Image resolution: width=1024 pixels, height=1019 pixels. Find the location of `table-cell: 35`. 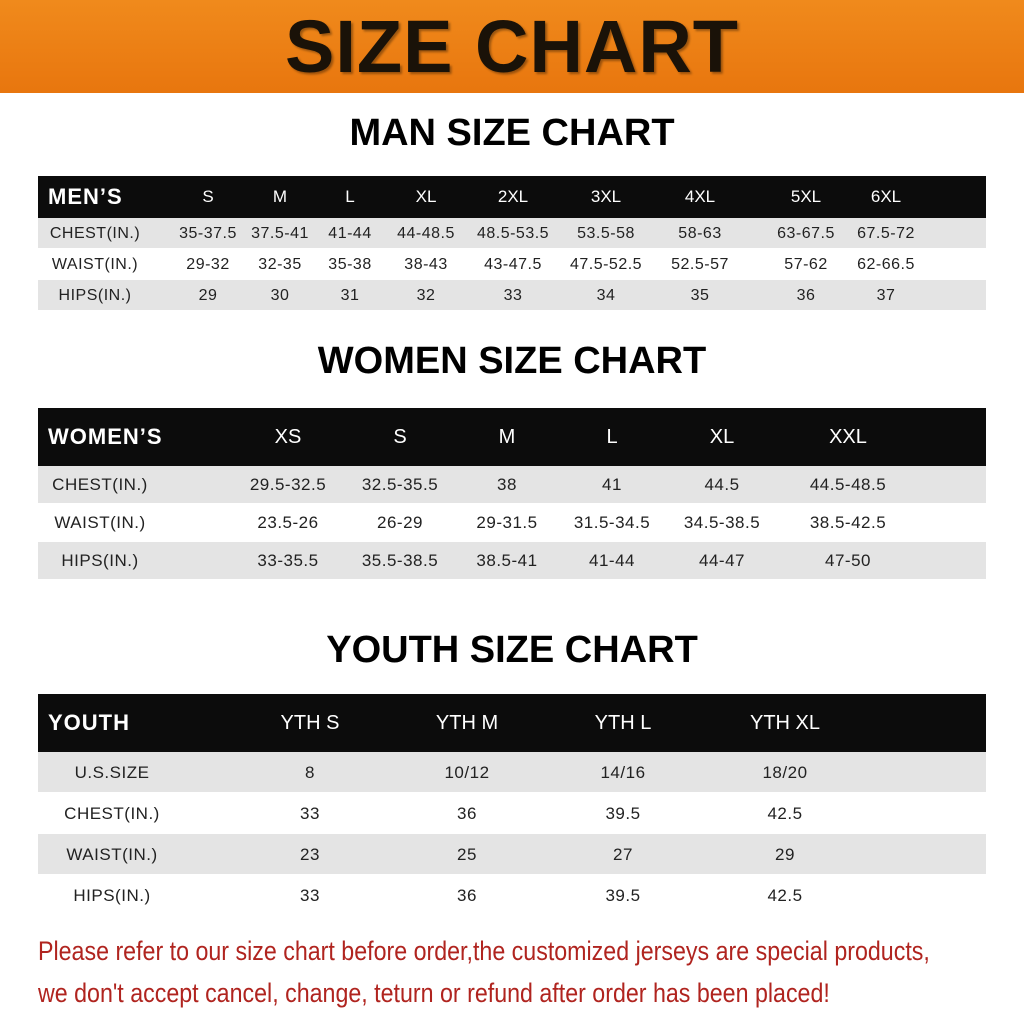

table-cell: 35 is located at coordinates (700, 295).